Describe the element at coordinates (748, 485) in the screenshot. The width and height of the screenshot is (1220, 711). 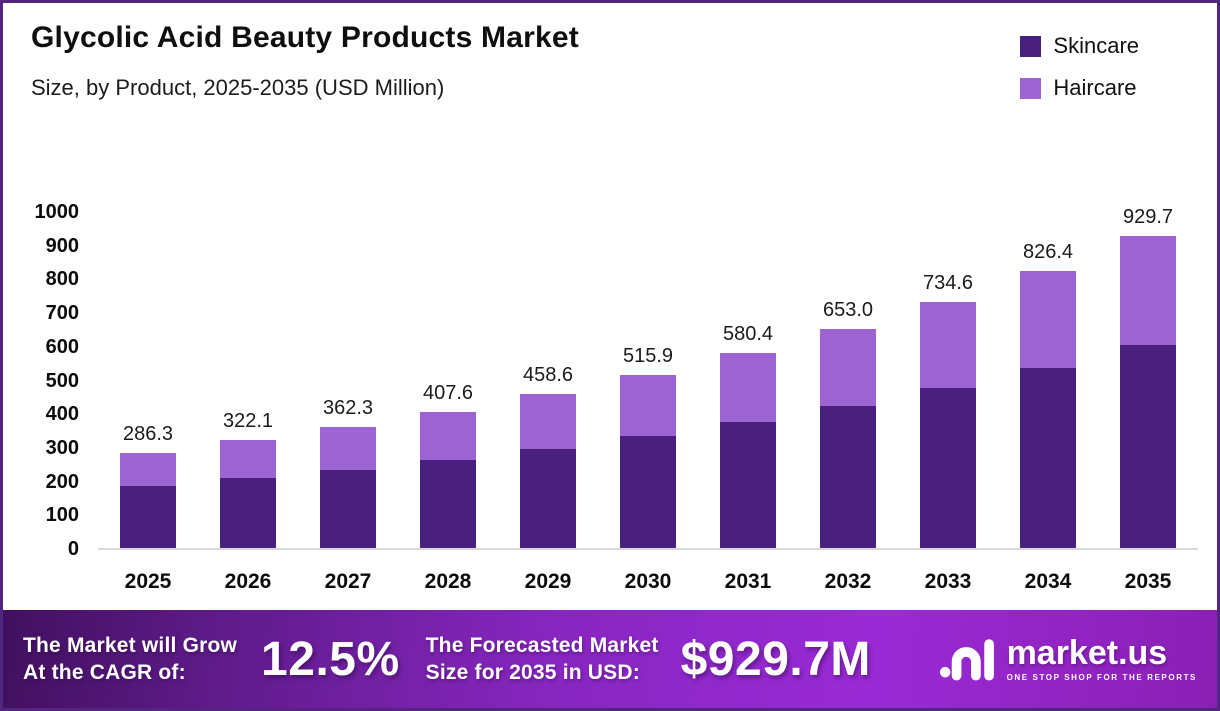
I see `bar-segment-skincare-2031` at that location.